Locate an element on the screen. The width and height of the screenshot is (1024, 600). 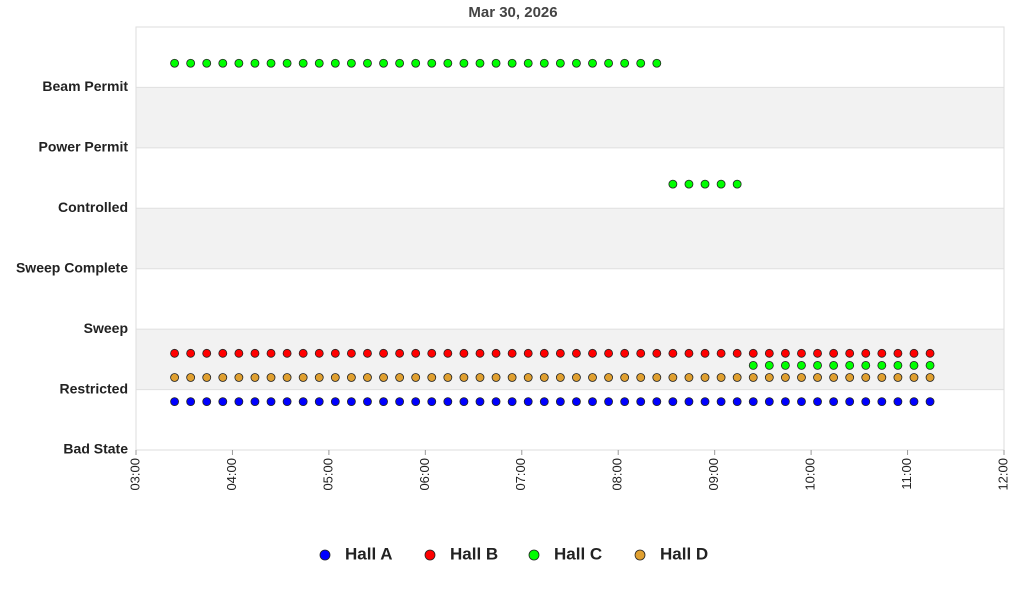
grid-band is located at coordinates (570, 238).